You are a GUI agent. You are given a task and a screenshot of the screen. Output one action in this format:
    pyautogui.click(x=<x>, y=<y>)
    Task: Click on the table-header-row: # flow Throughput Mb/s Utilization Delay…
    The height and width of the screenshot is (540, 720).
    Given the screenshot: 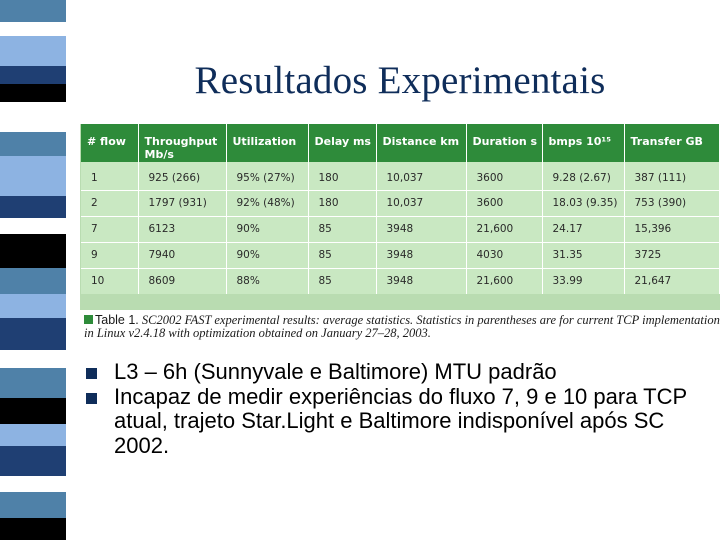 What is the action you would take?
    pyautogui.click(x=400, y=143)
    